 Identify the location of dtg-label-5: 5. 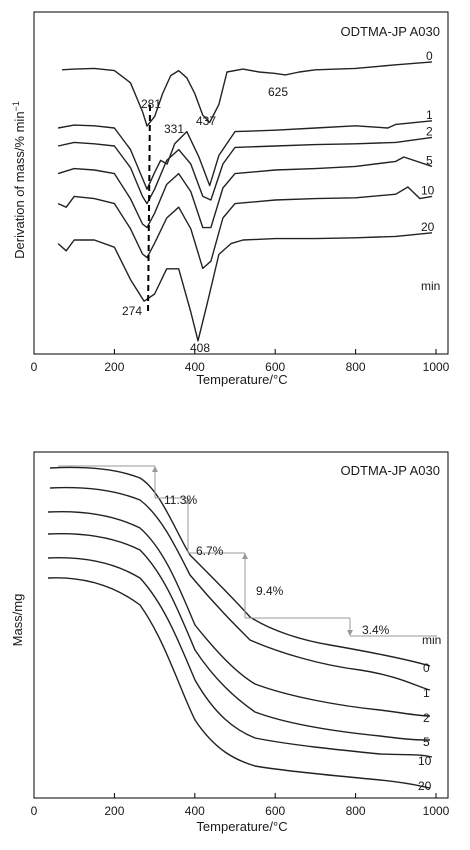
(429, 160).